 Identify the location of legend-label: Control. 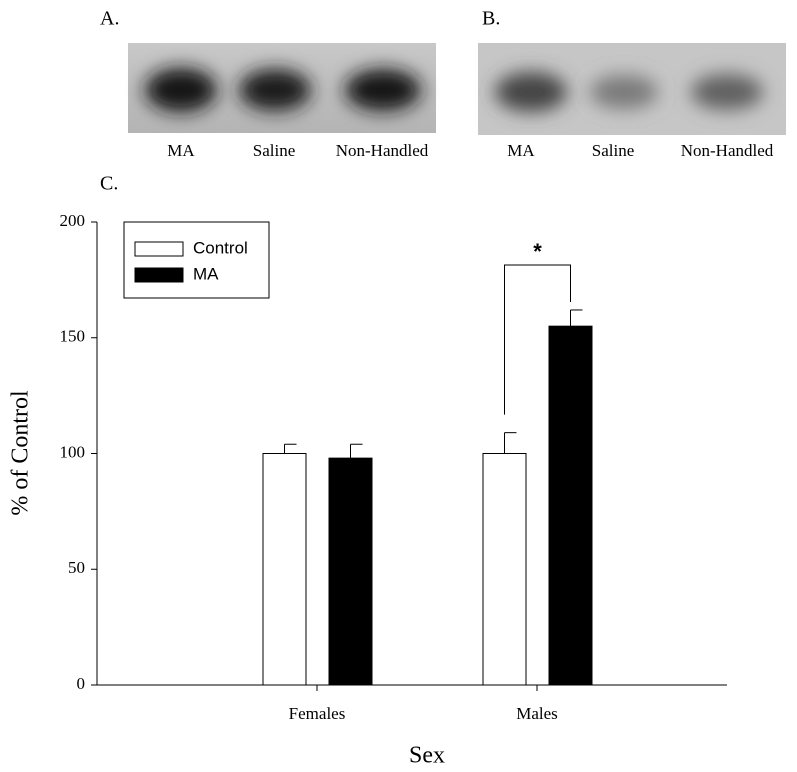
(220, 247).